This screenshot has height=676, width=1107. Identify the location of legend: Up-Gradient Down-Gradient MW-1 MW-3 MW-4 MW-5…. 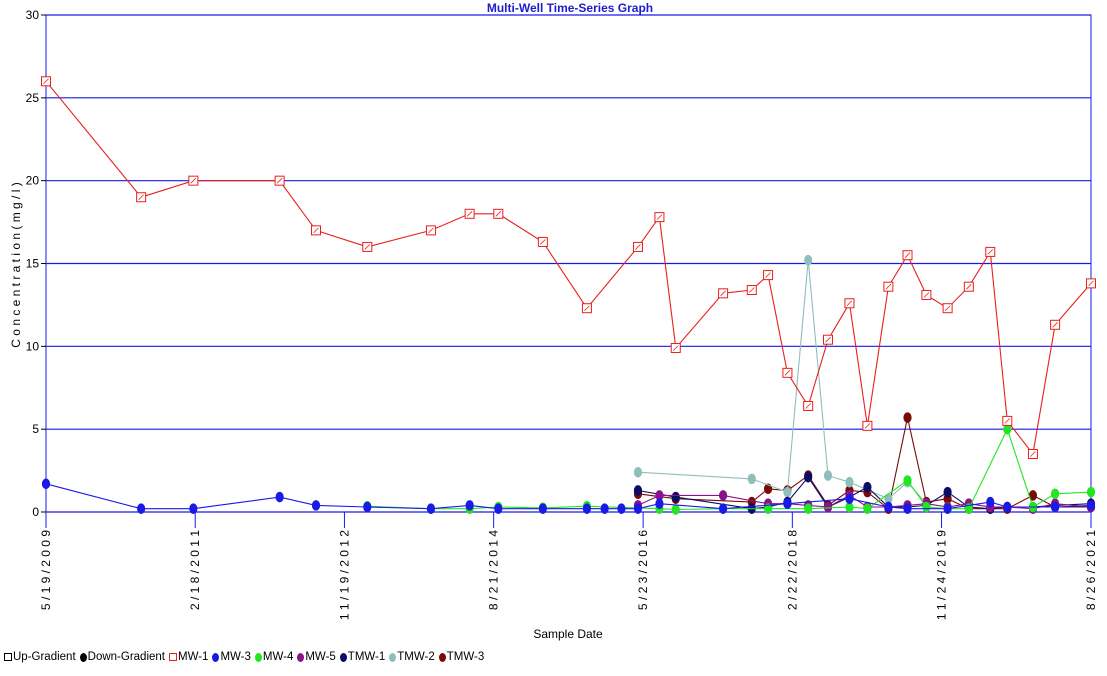
(246, 657).